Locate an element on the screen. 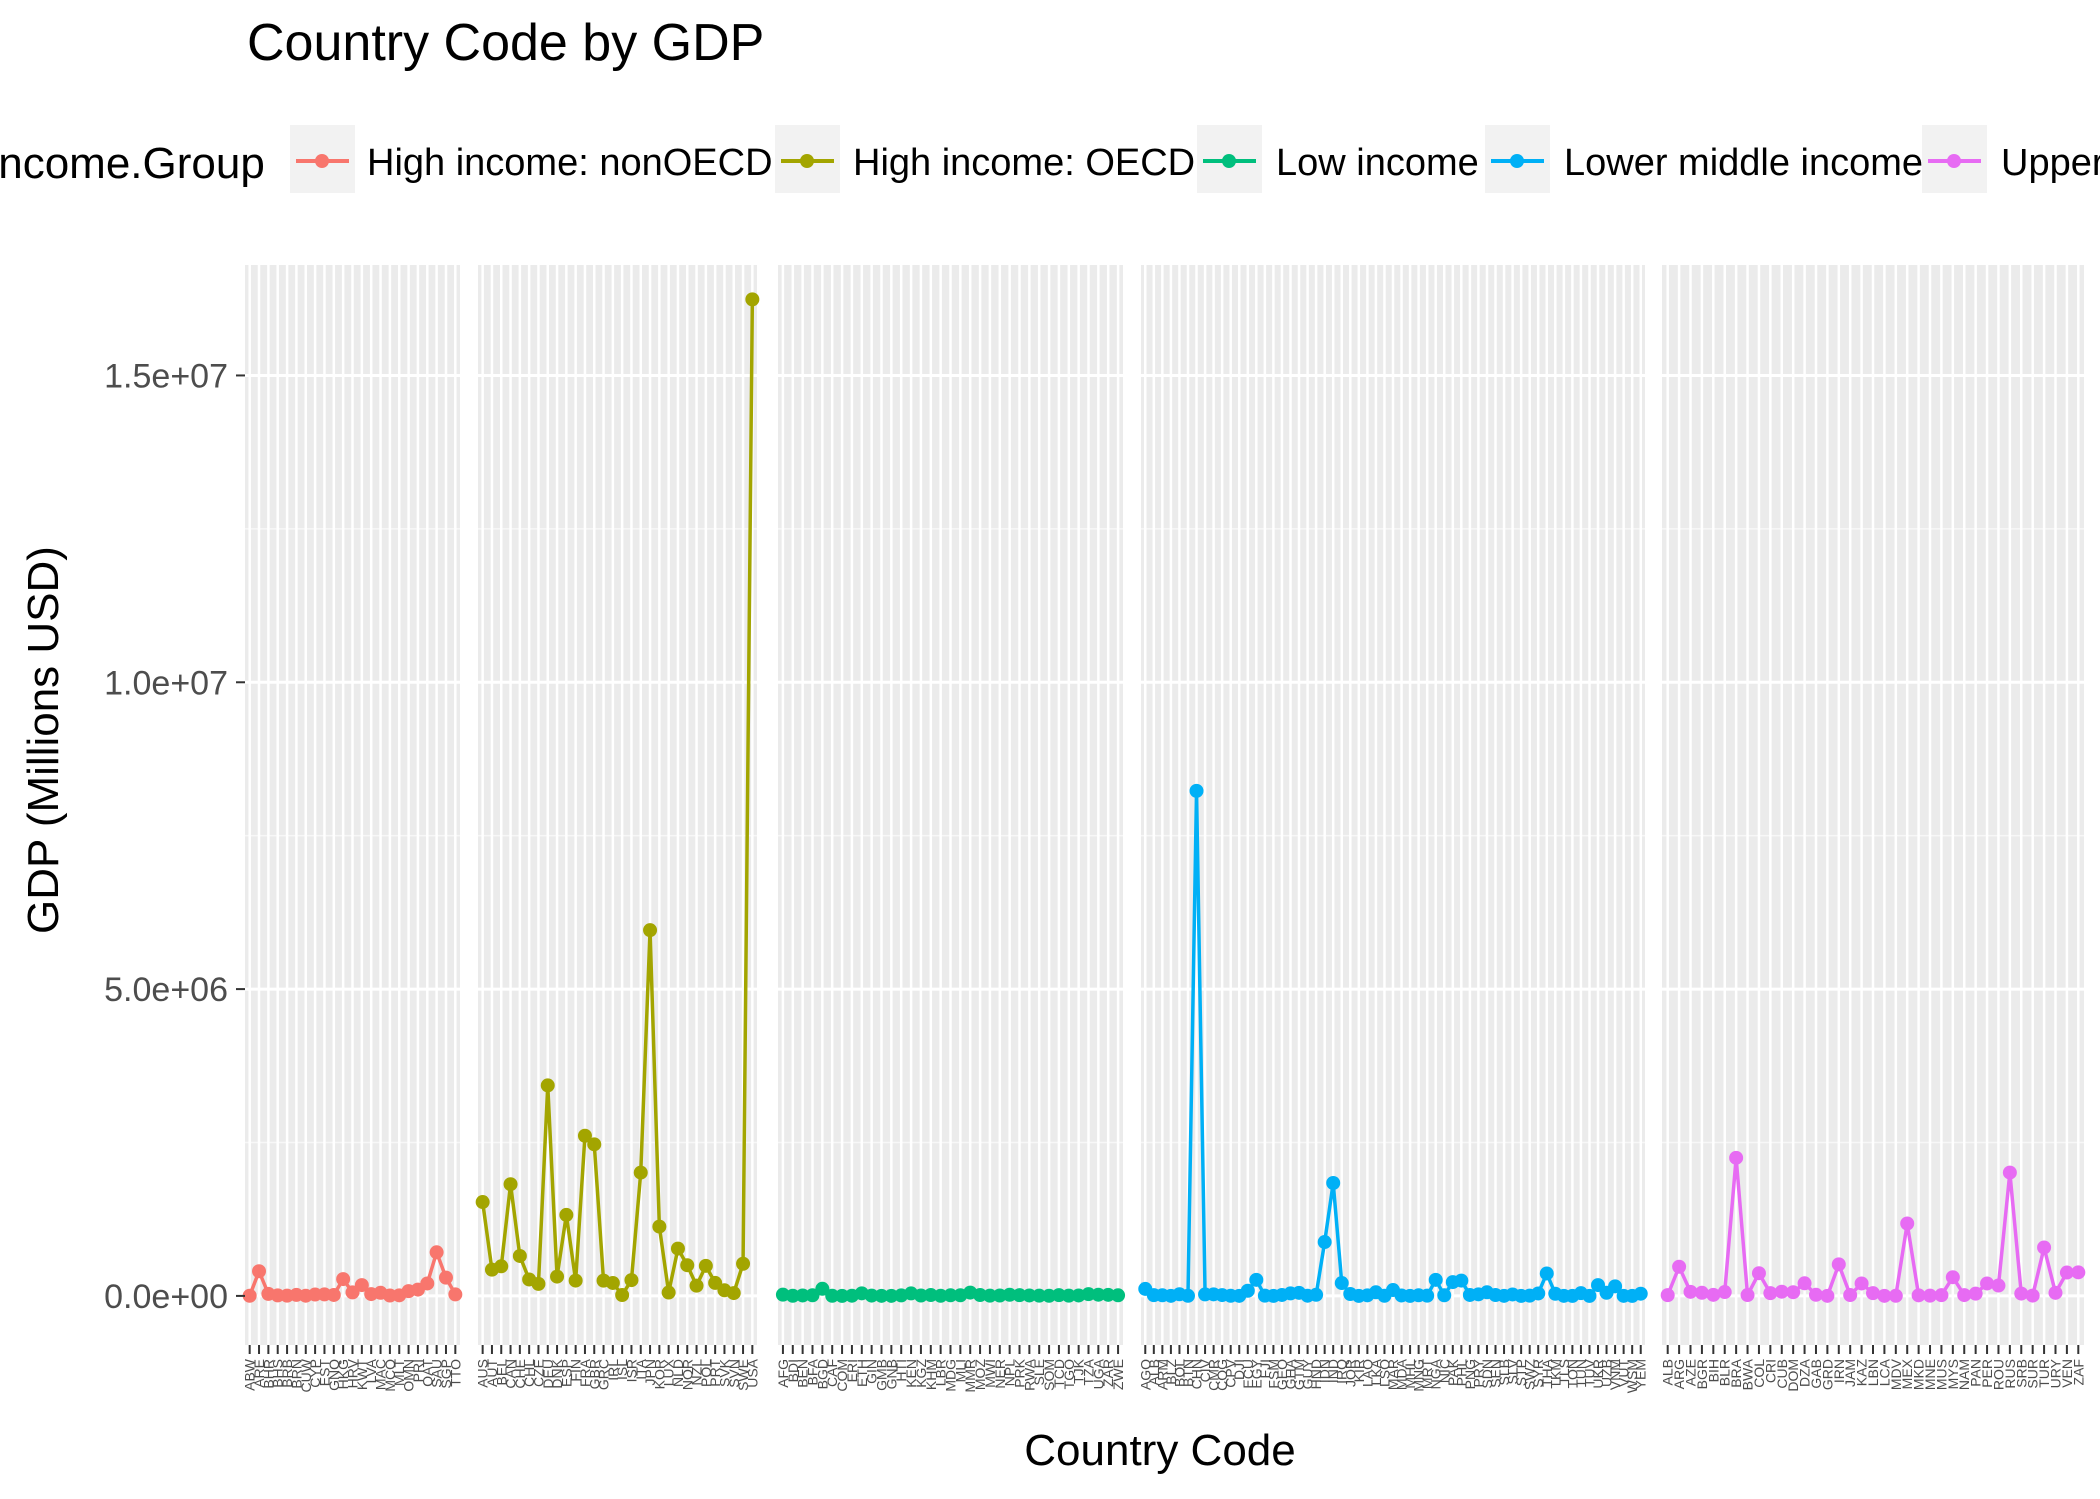  x-tick-label: SRB is located at coordinates (2021, 1373).